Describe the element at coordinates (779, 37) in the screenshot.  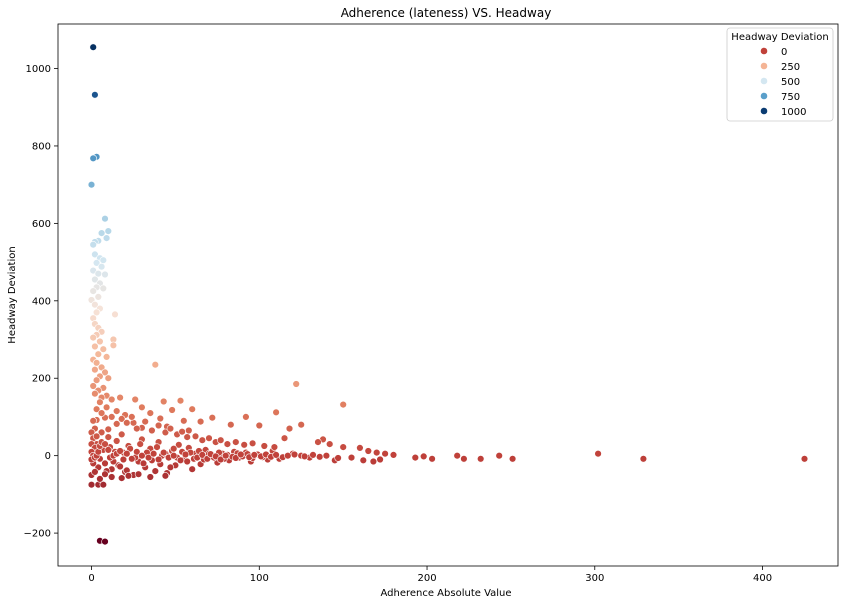
I see `legend-title: Headway Deviation` at that location.